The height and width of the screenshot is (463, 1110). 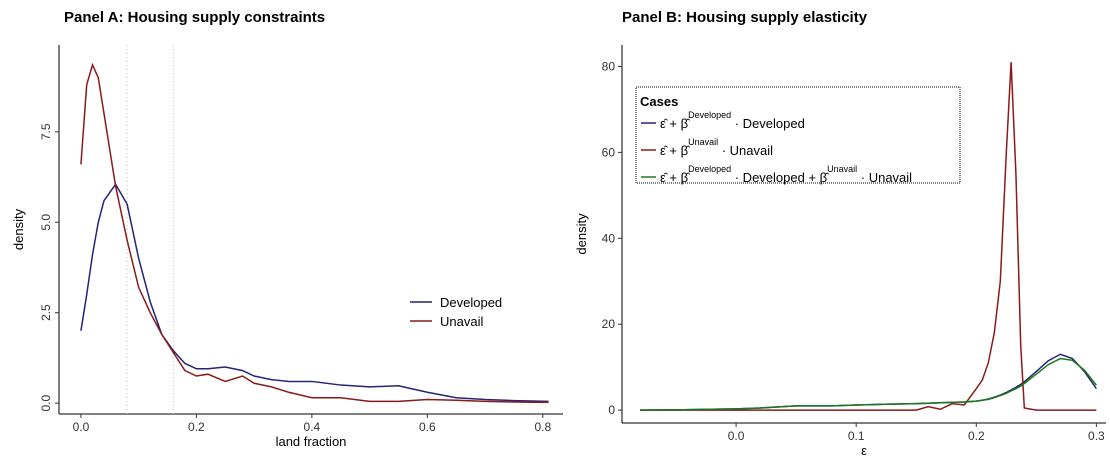 I want to click on y-tick-label: 60, so click(x=609, y=152).